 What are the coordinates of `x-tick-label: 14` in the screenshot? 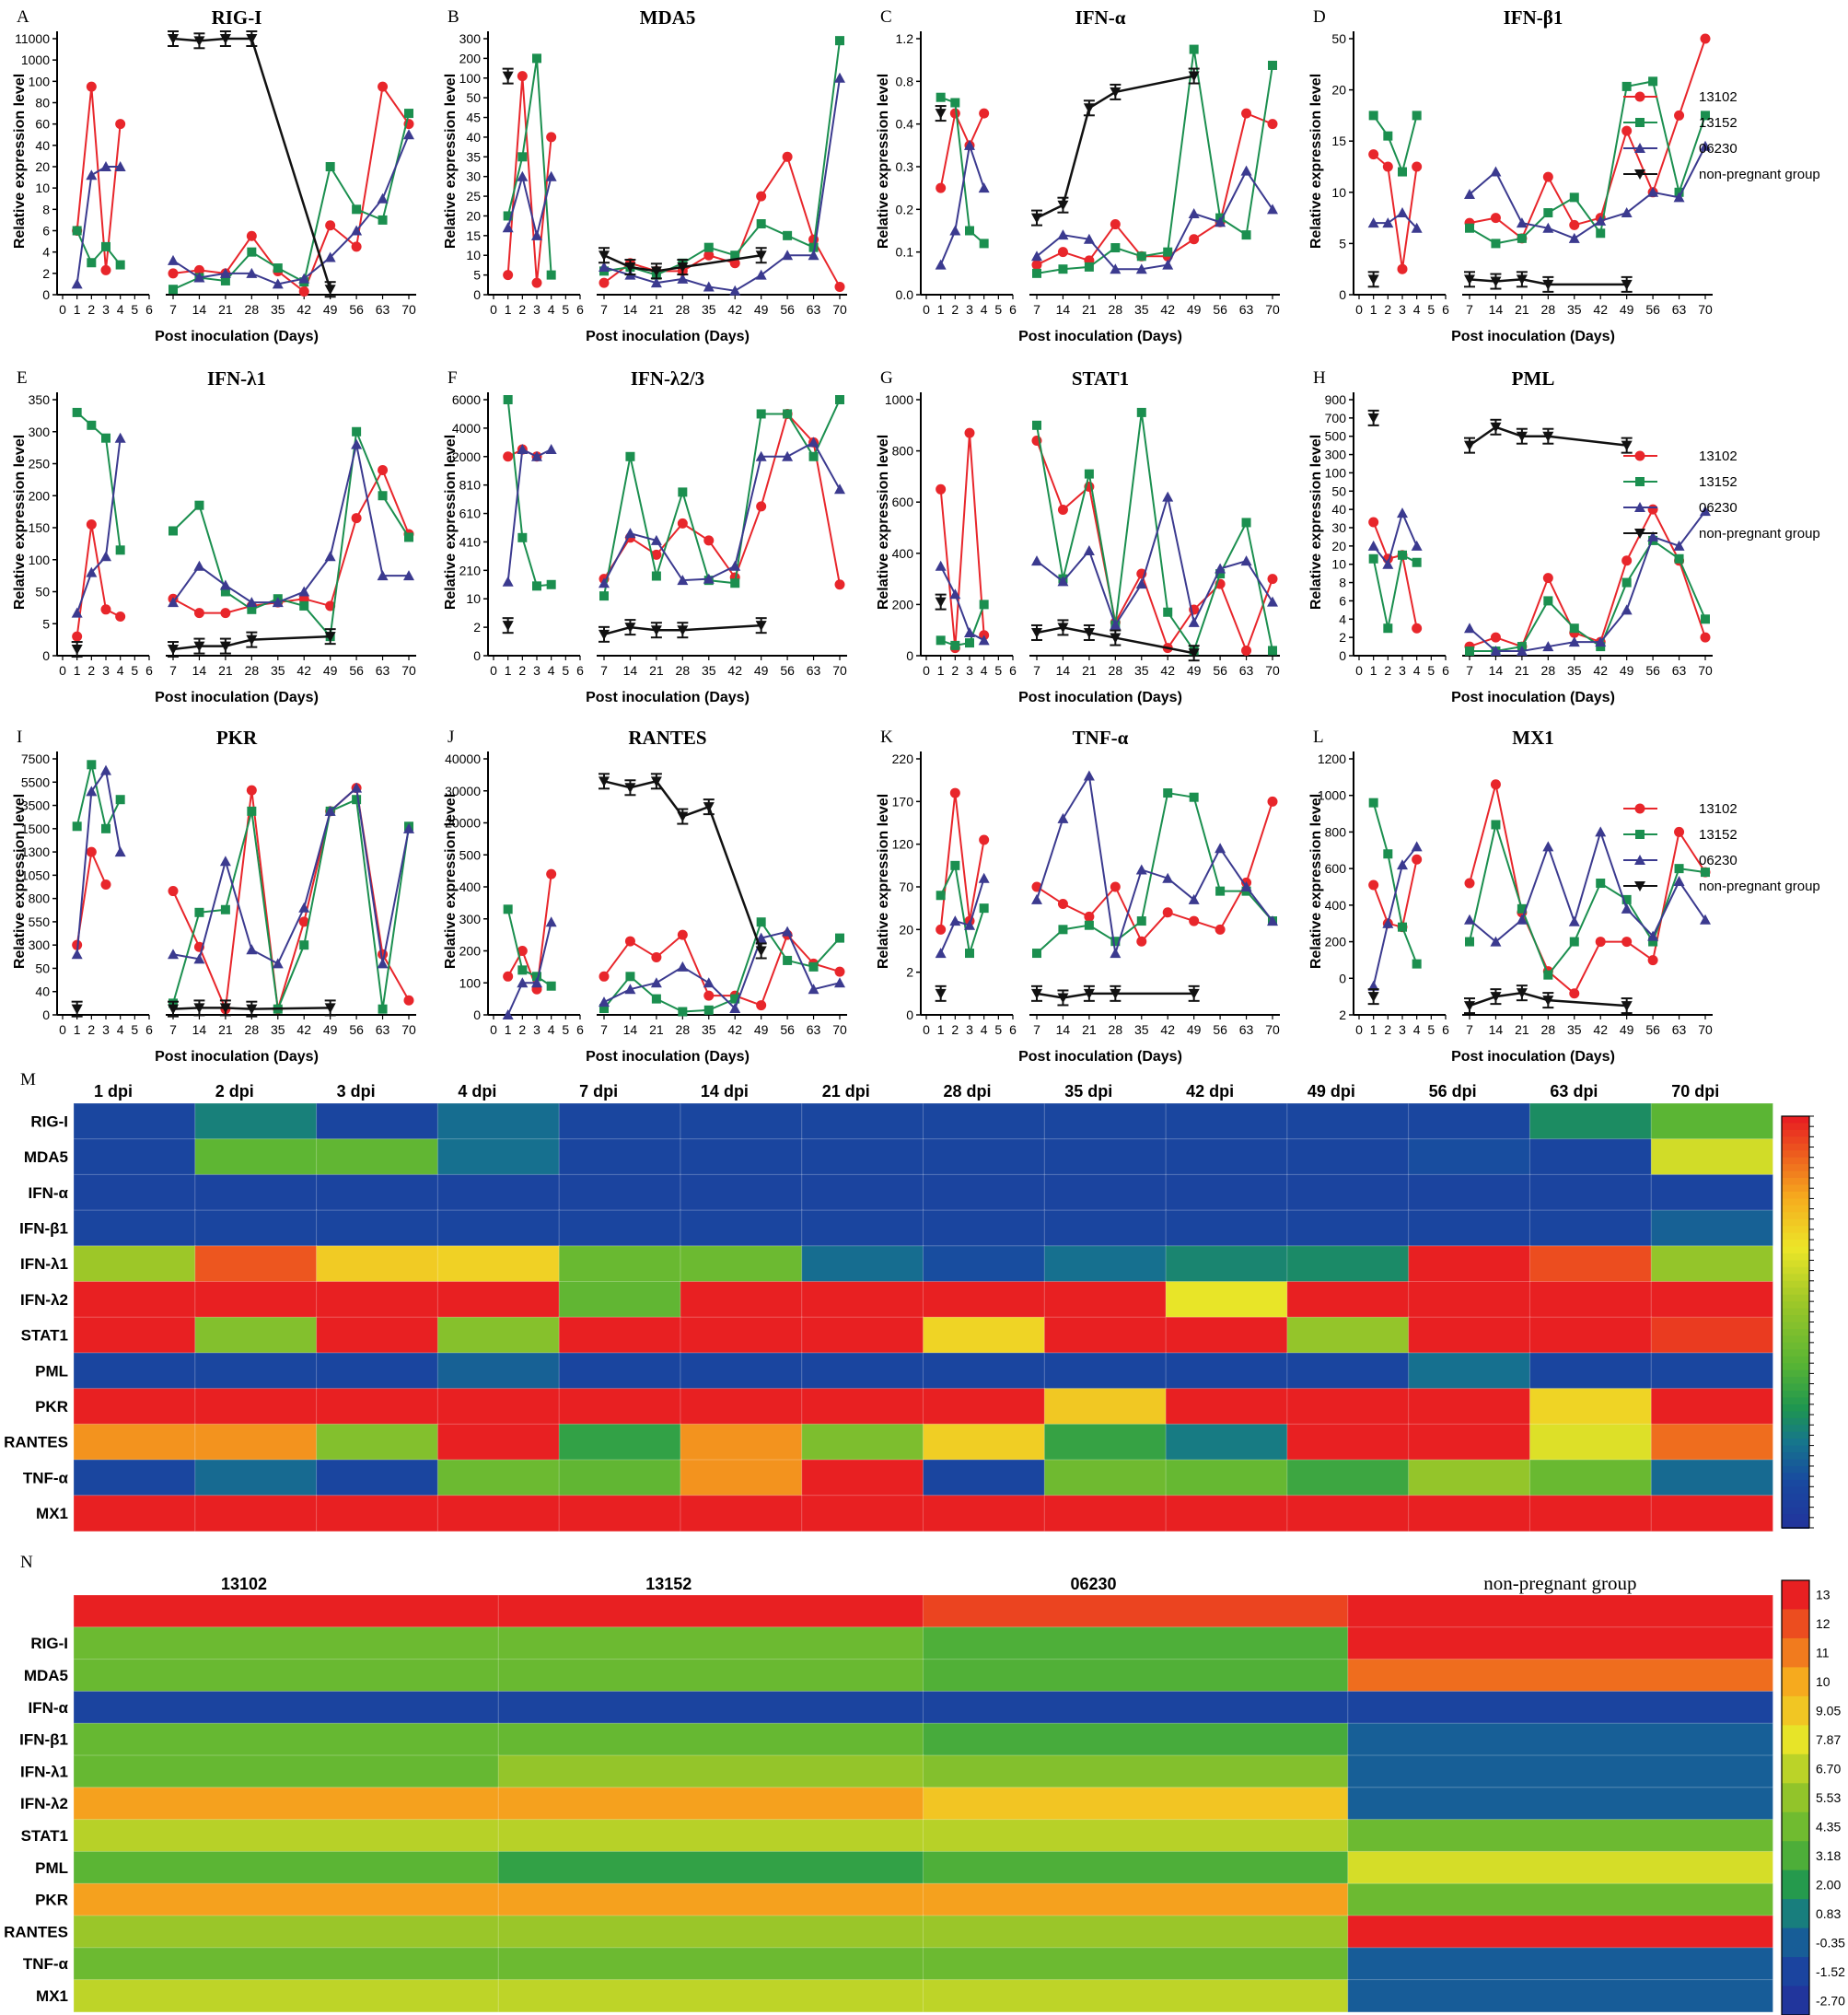 It's located at (199, 309).